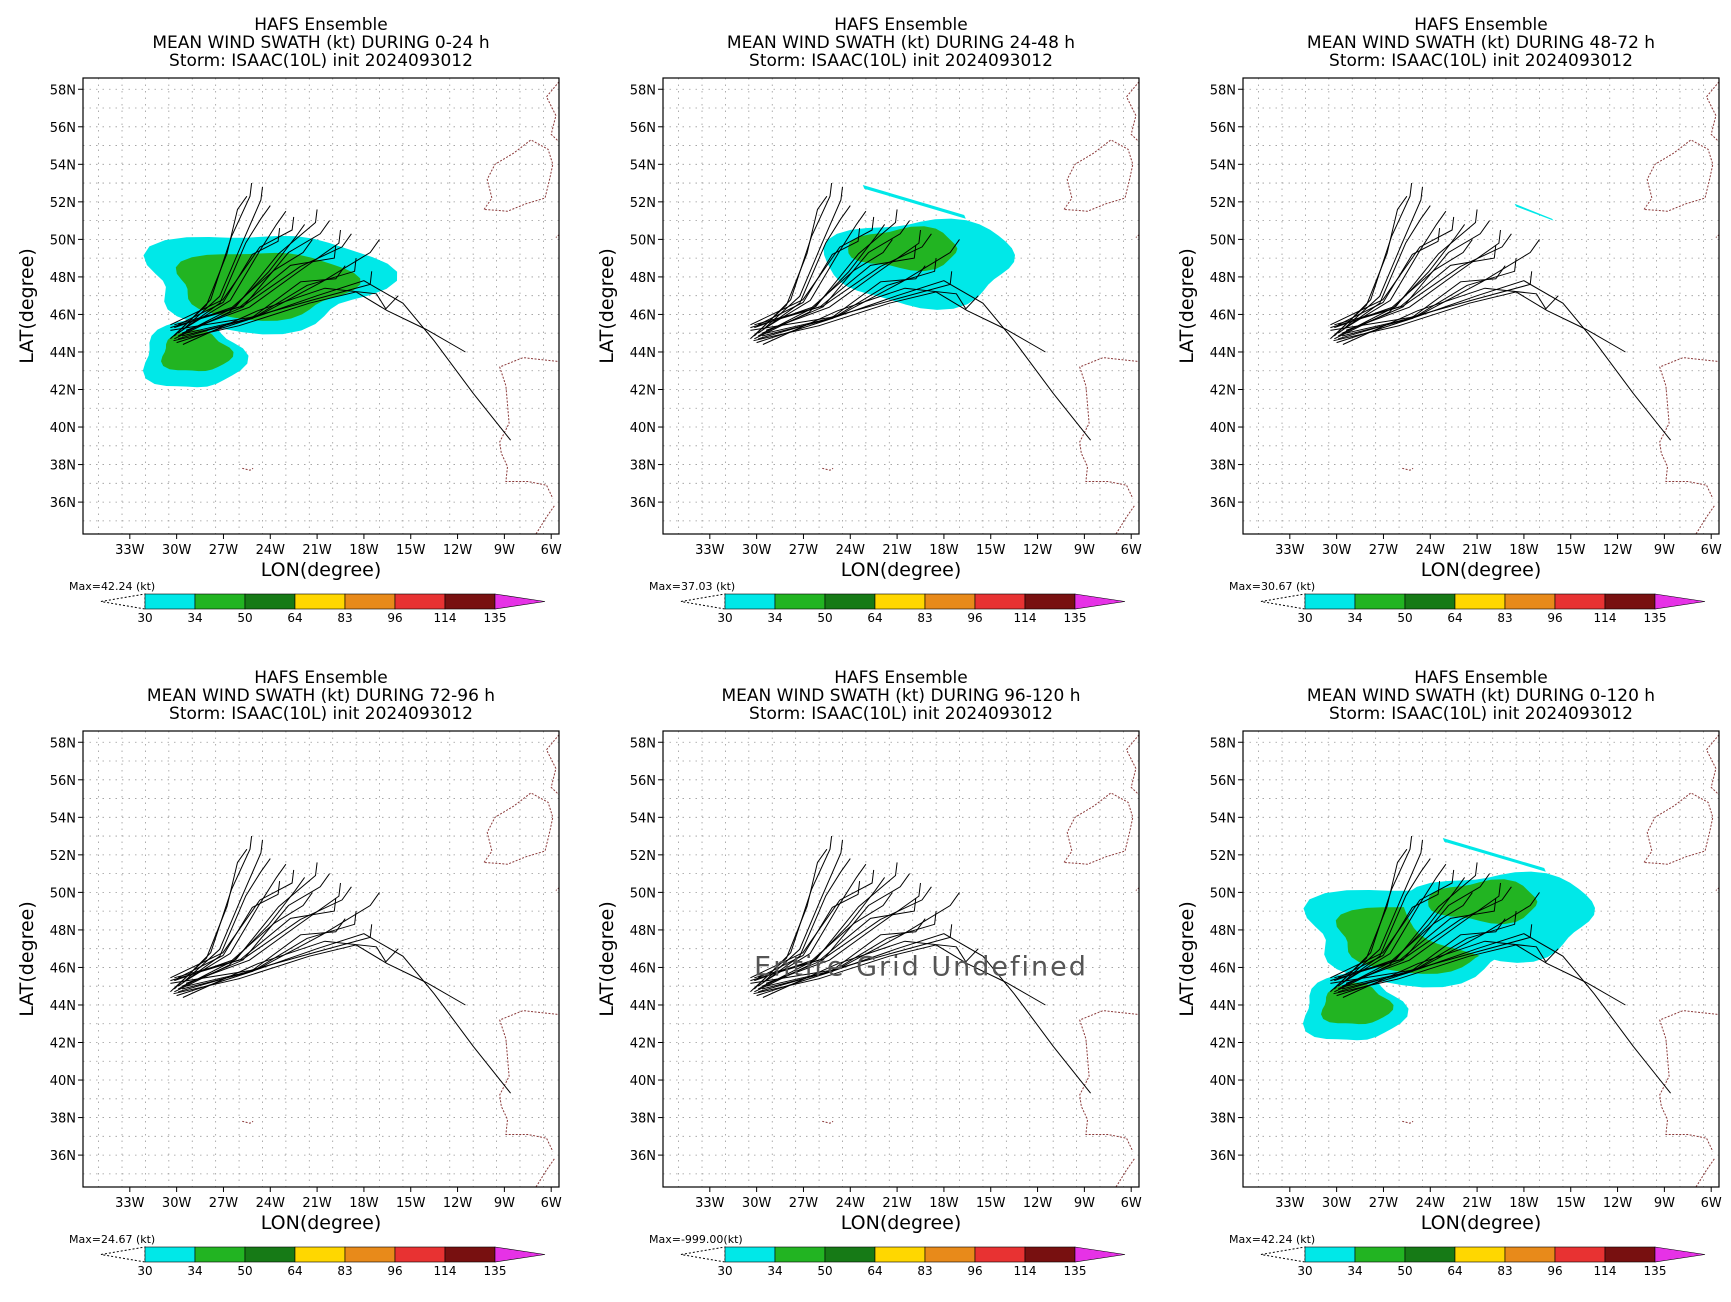 This screenshot has width=1731, height=1302. What do you see at coordinates (1504, 1271) in the screenshot?
I see `colorbar-level-label: 83` at bounding box center [1504, 1271].